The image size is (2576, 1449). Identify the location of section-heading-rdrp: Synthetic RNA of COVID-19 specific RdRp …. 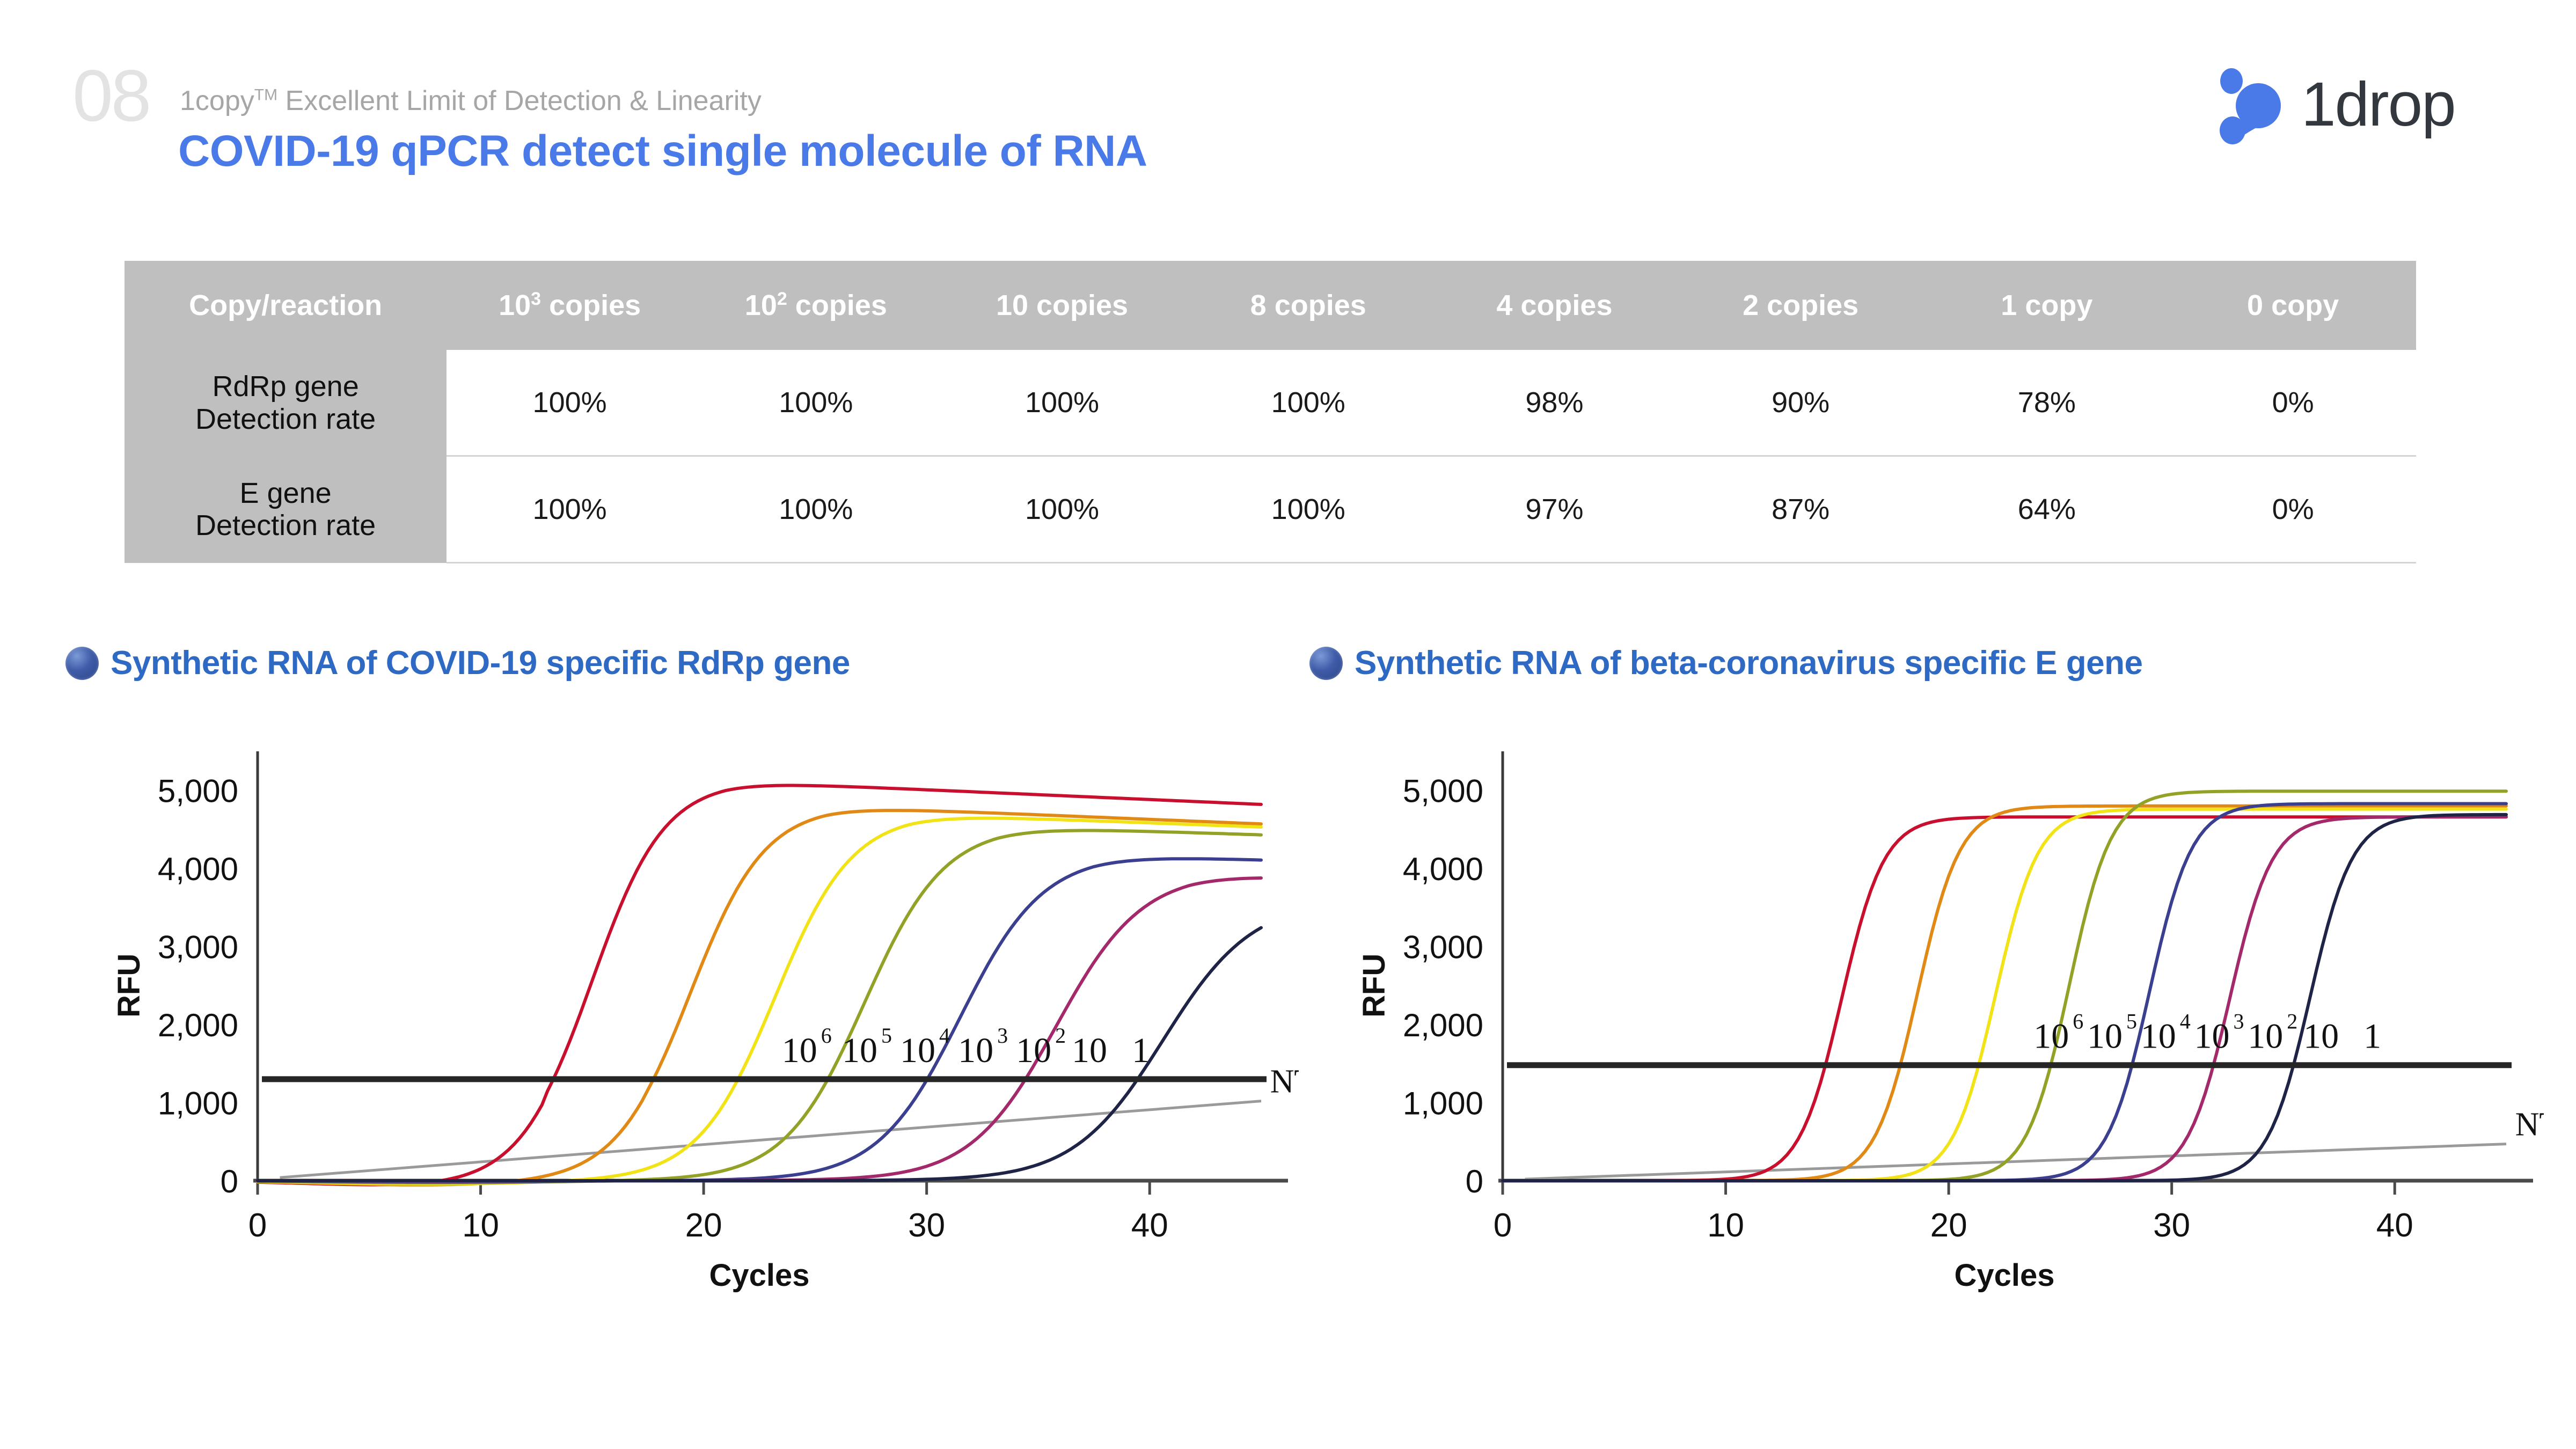
(457, 663).